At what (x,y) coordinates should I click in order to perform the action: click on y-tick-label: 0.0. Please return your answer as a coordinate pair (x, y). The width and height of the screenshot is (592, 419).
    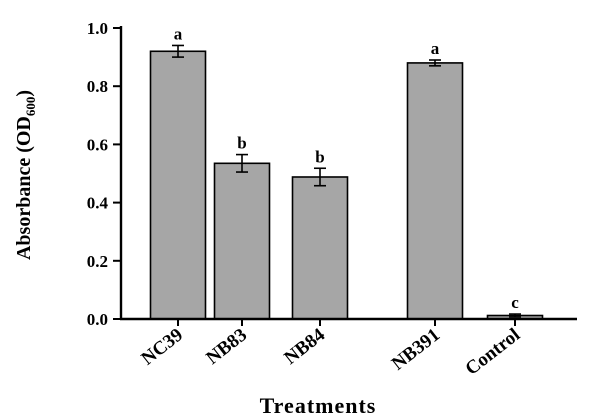
    Looking at the image, I should click on (97, 319).